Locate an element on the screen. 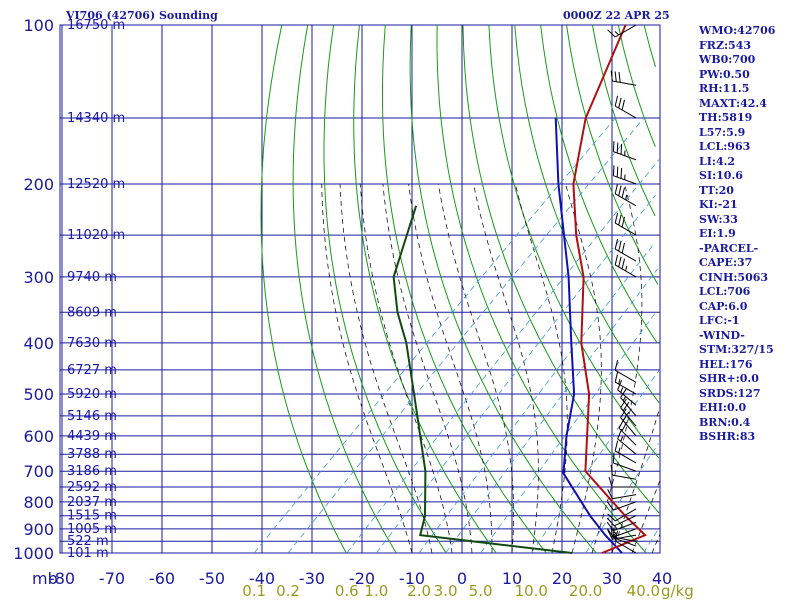 The height and width of the screenshot is (600, 800). pressure-label: 600 is located at coordinates (38, 436).